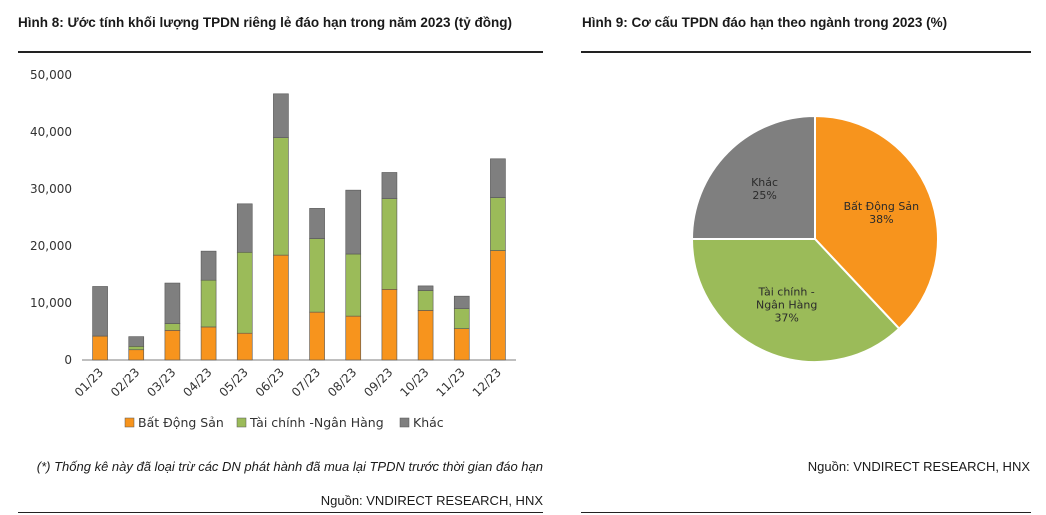 The image size is (1046, 515). What do you see at coordinates (181, 422) in the screenshot?
I see `legend-label: Bất Động Sản` at bounding box center [181, 422].